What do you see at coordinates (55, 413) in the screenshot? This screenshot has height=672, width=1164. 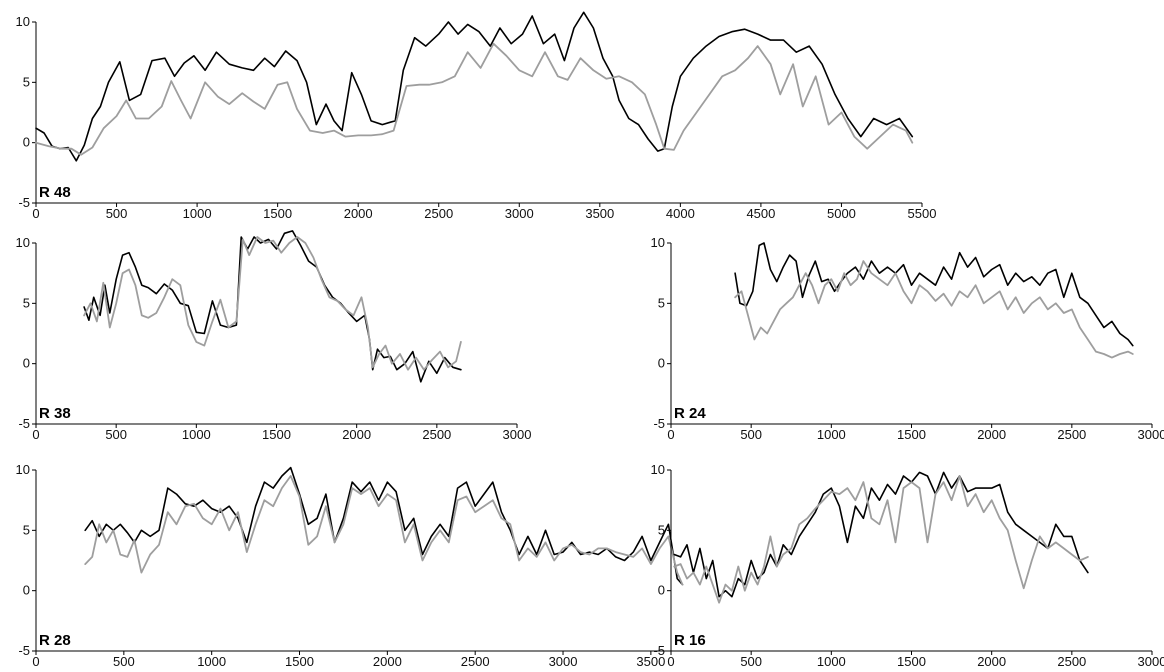 I see `panel-label: R 38` at bounding box center [55, 413].